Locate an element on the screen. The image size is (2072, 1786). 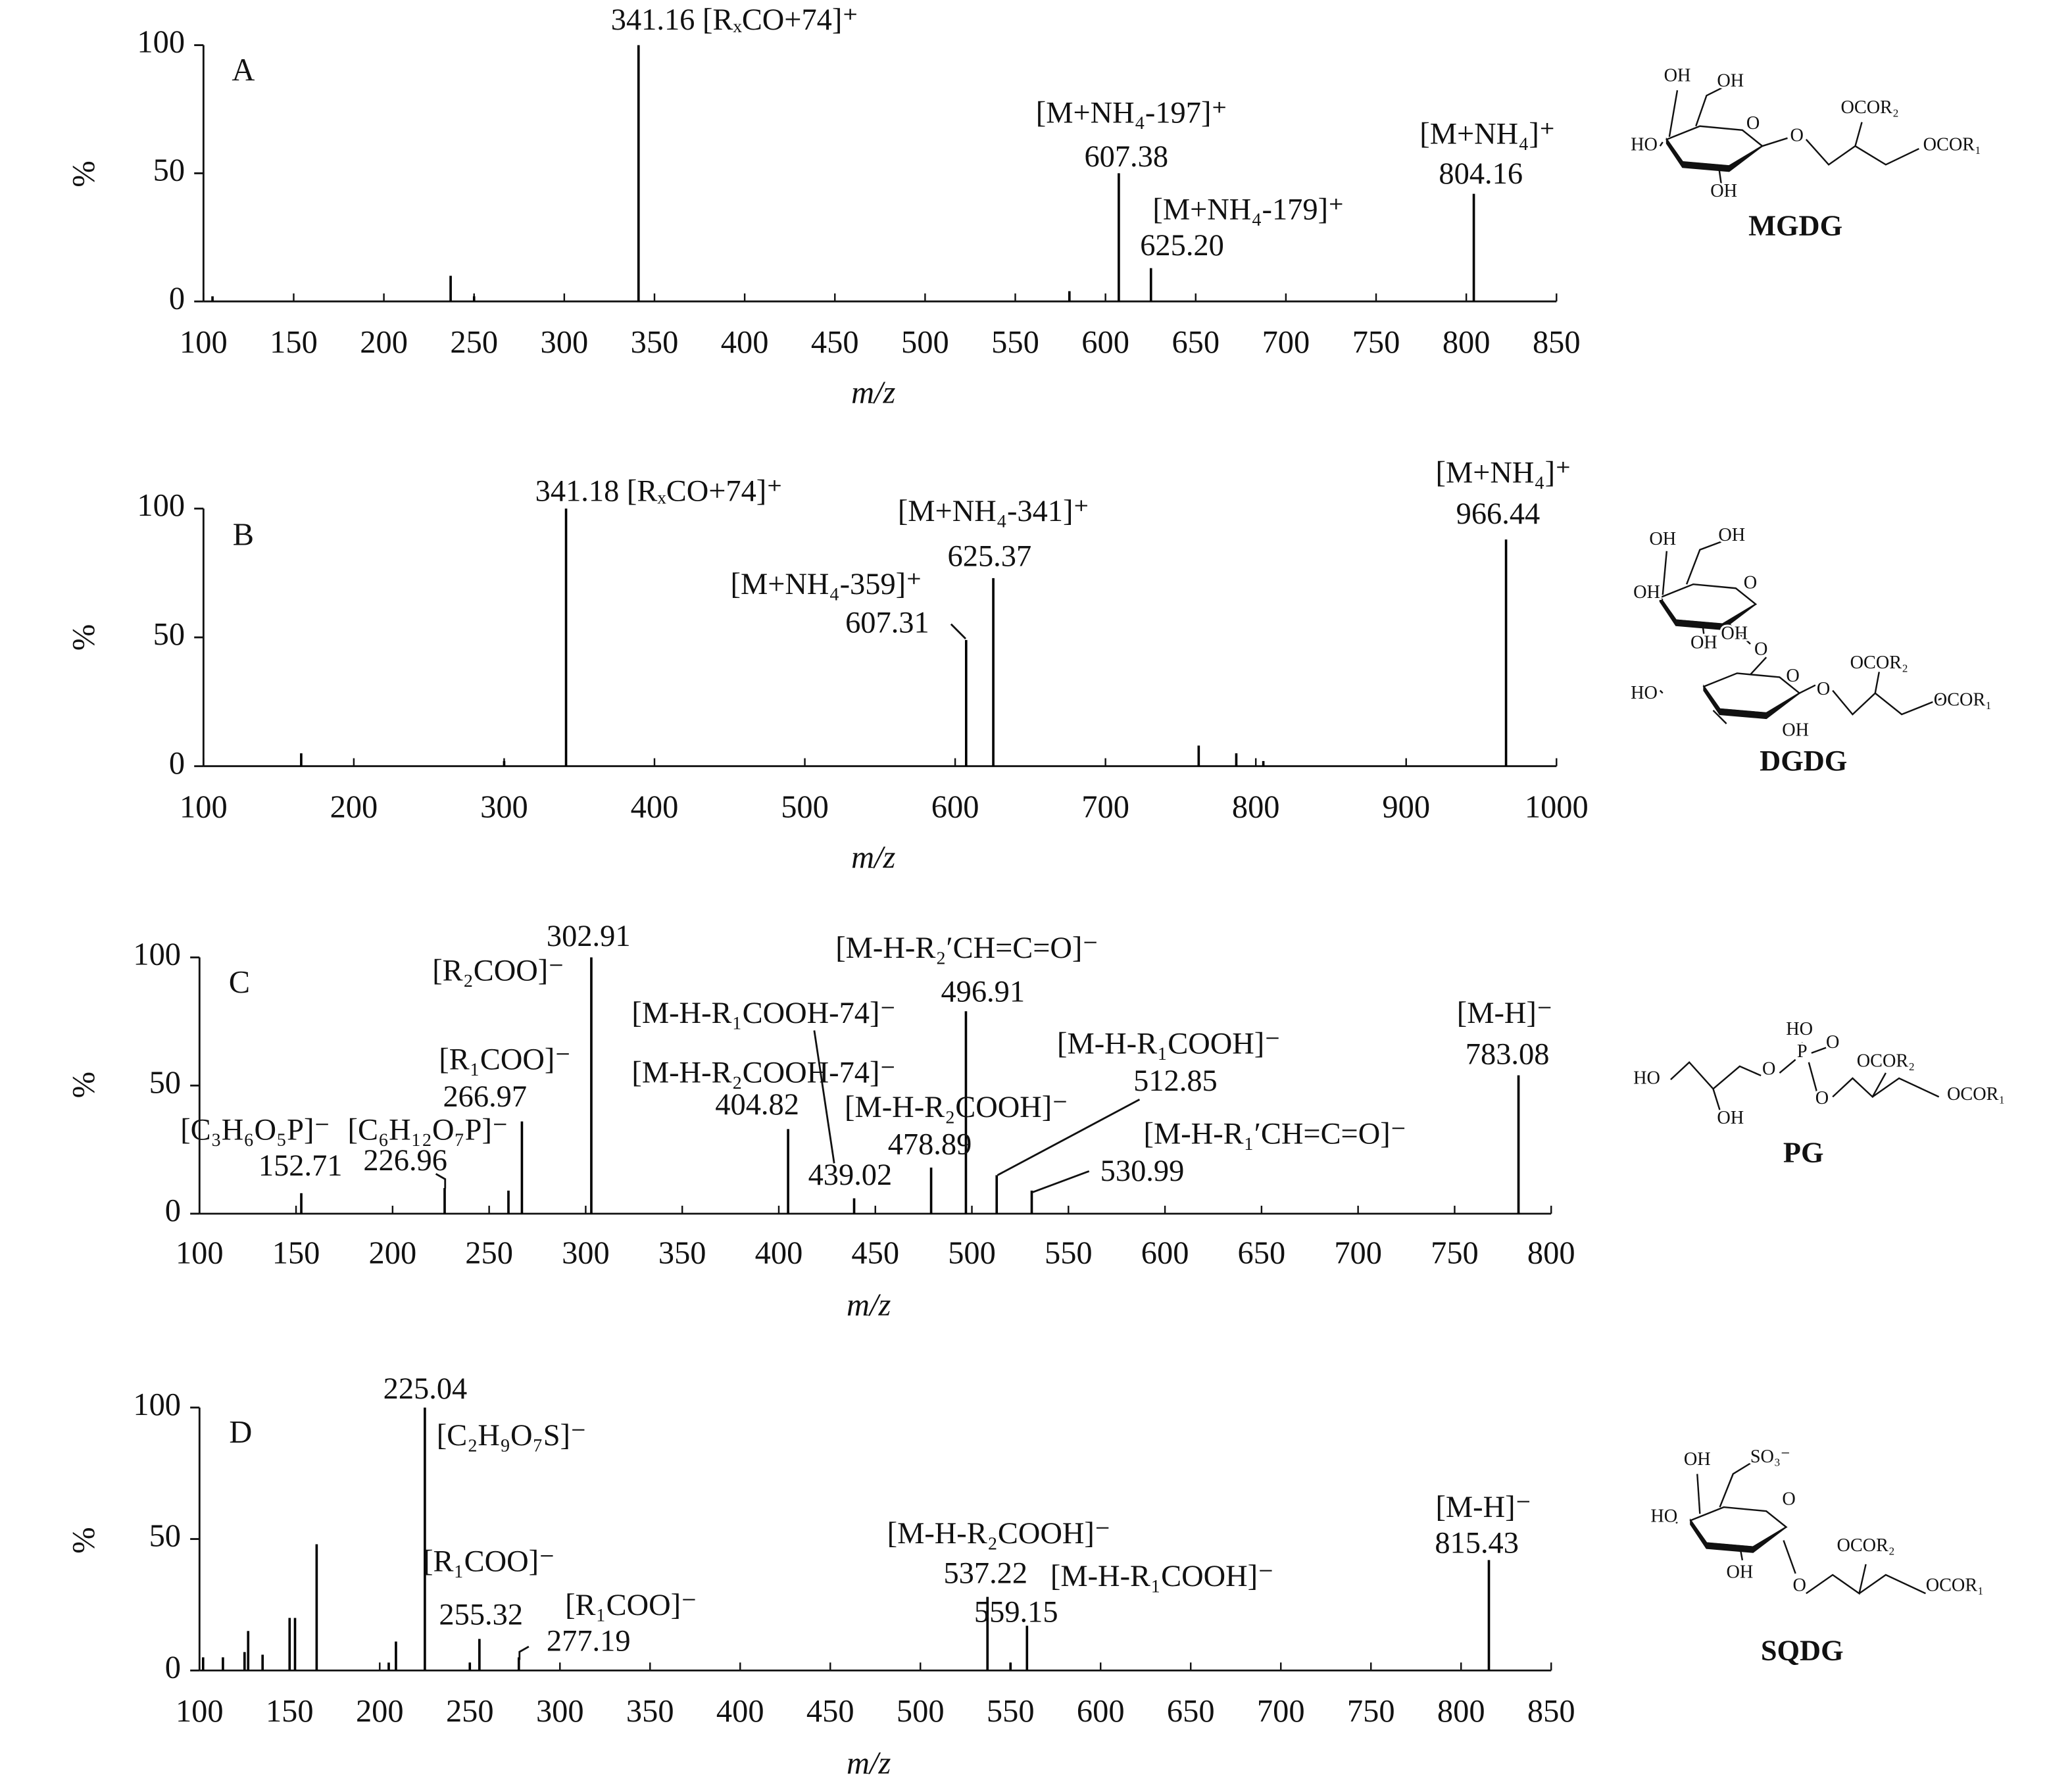
molecule-name: DGDG is located at coordinates (1803, 760).